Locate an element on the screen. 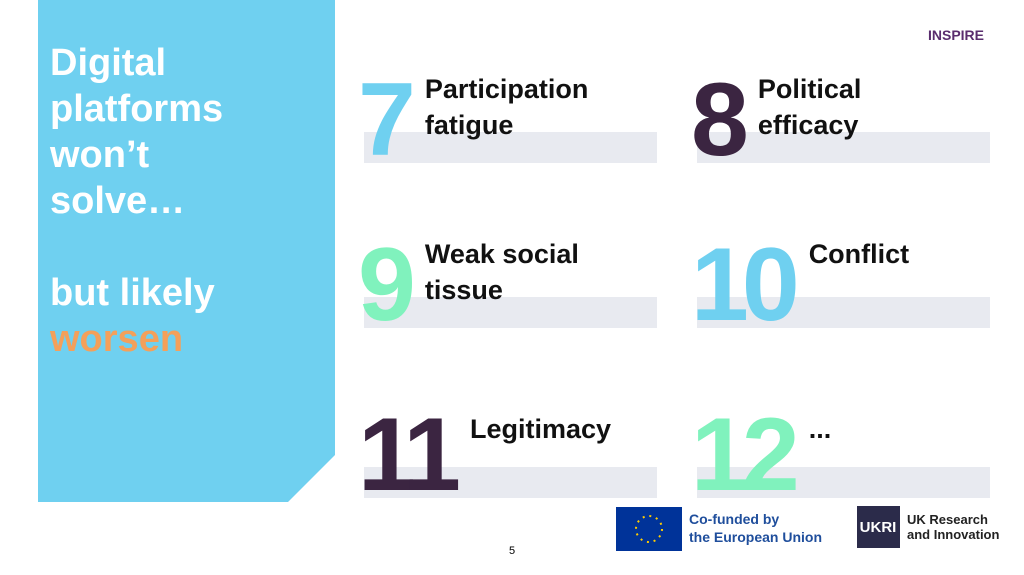 Image resolution: width=1024 pixels, height=575 pixels. item-number: 10 is located at coordinates (743, 285).